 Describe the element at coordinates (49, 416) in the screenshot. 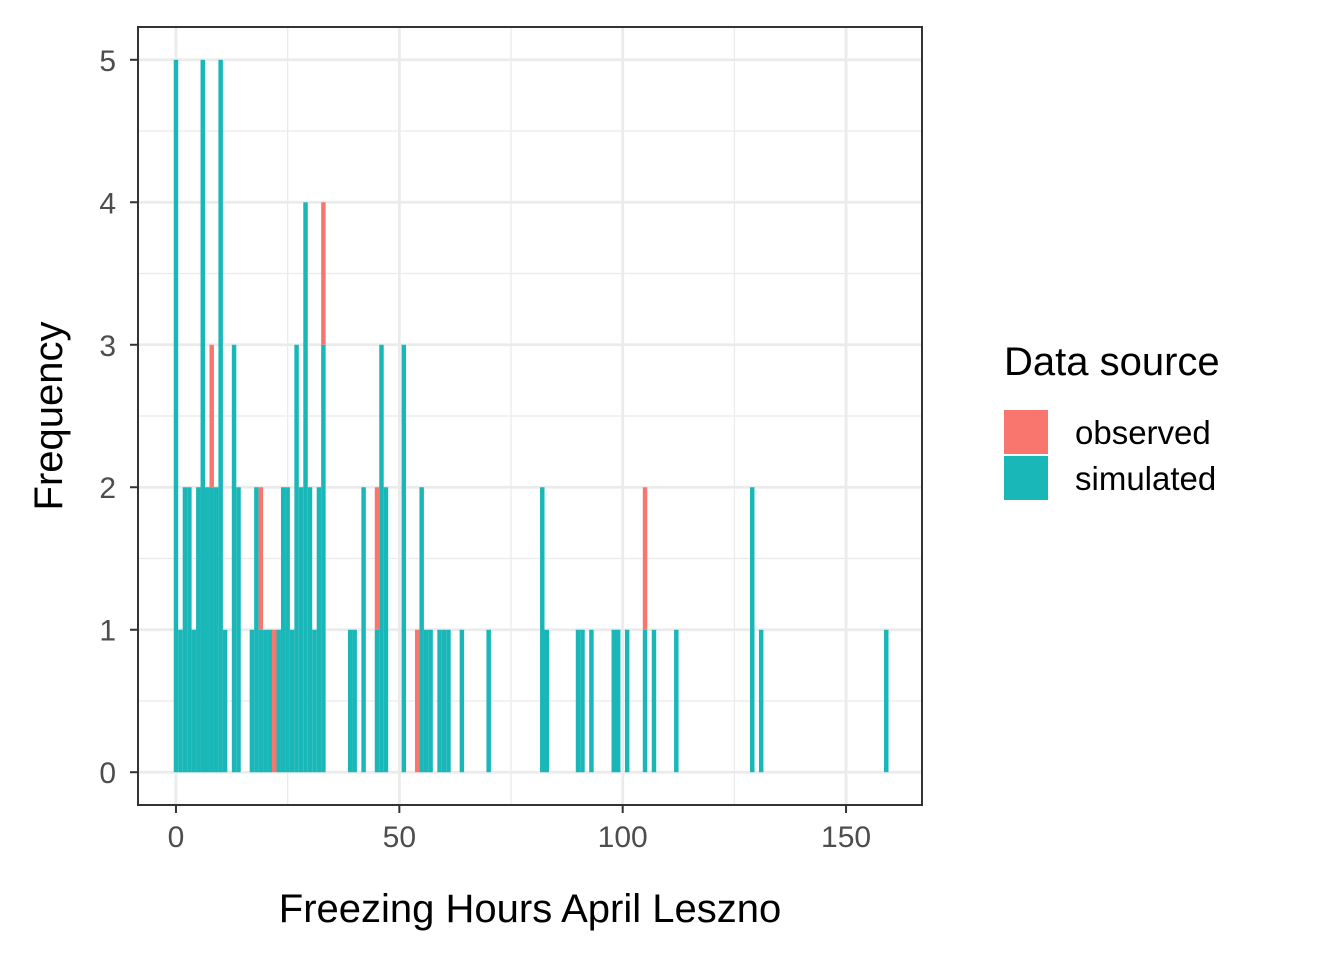

I see `y-axis-title: Frequency` at that location.